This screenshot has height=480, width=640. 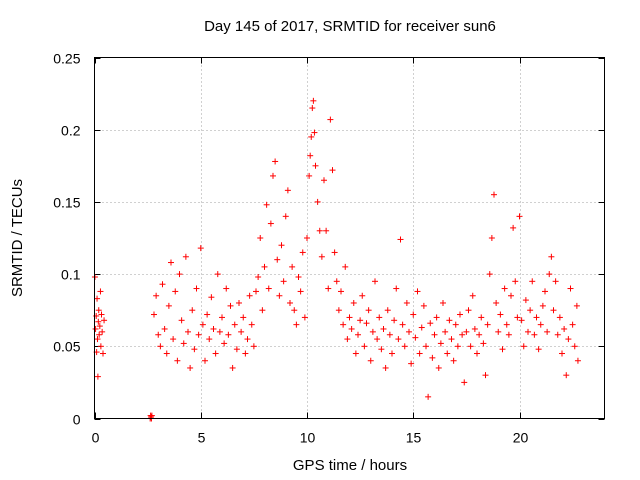 I want to click on x-tick-label: 20, so click(x=521, y=438).